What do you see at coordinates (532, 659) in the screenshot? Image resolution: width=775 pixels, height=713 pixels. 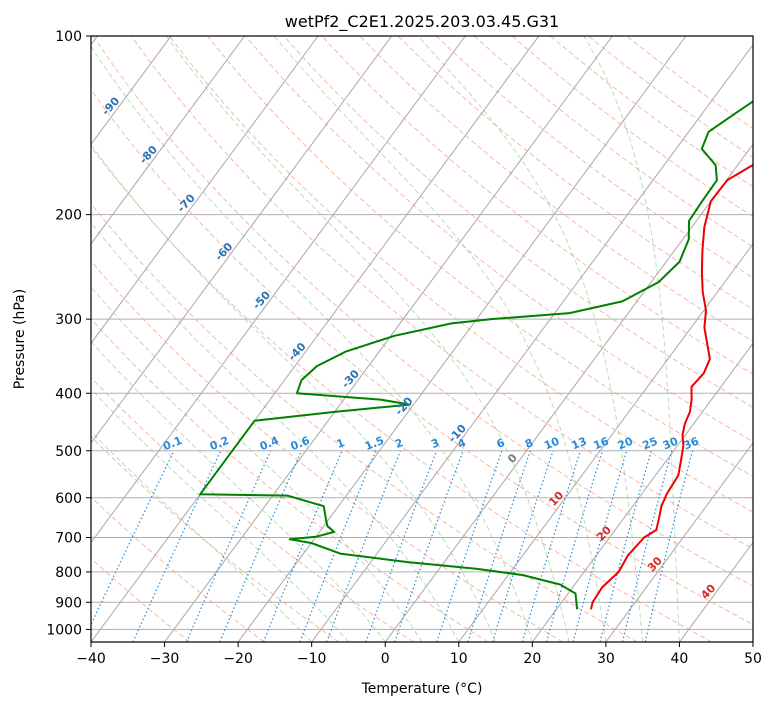 I see `x-tick-label: 20` at bounding box center [532, 659].